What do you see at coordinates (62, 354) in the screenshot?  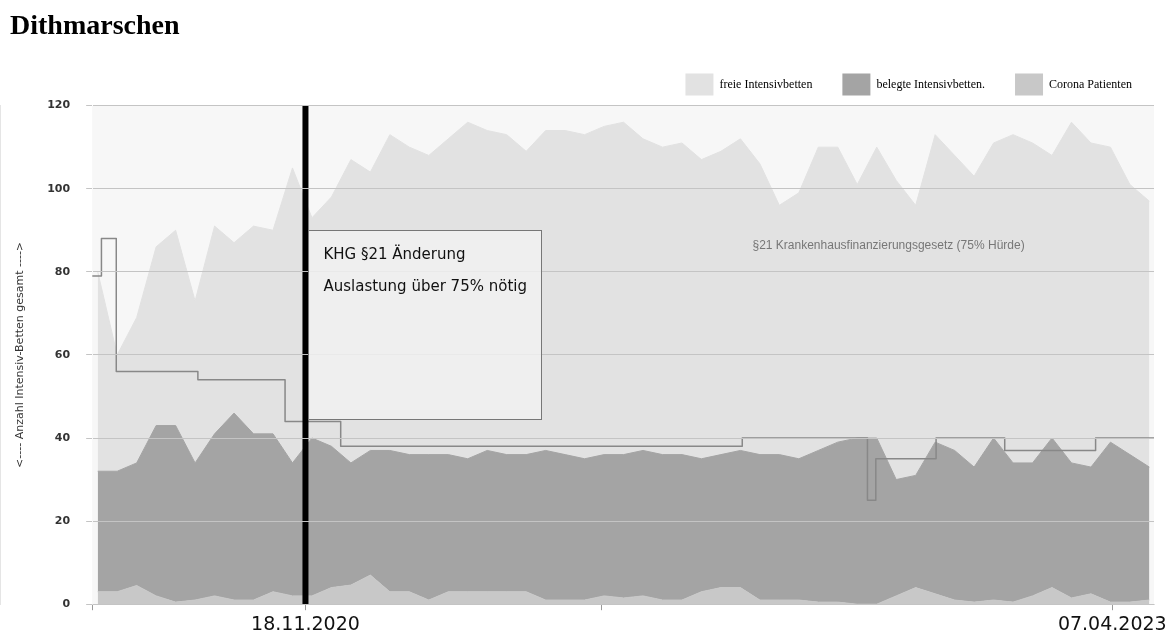 I see `y-tick-label: 60` at bounding box center [62, 354].